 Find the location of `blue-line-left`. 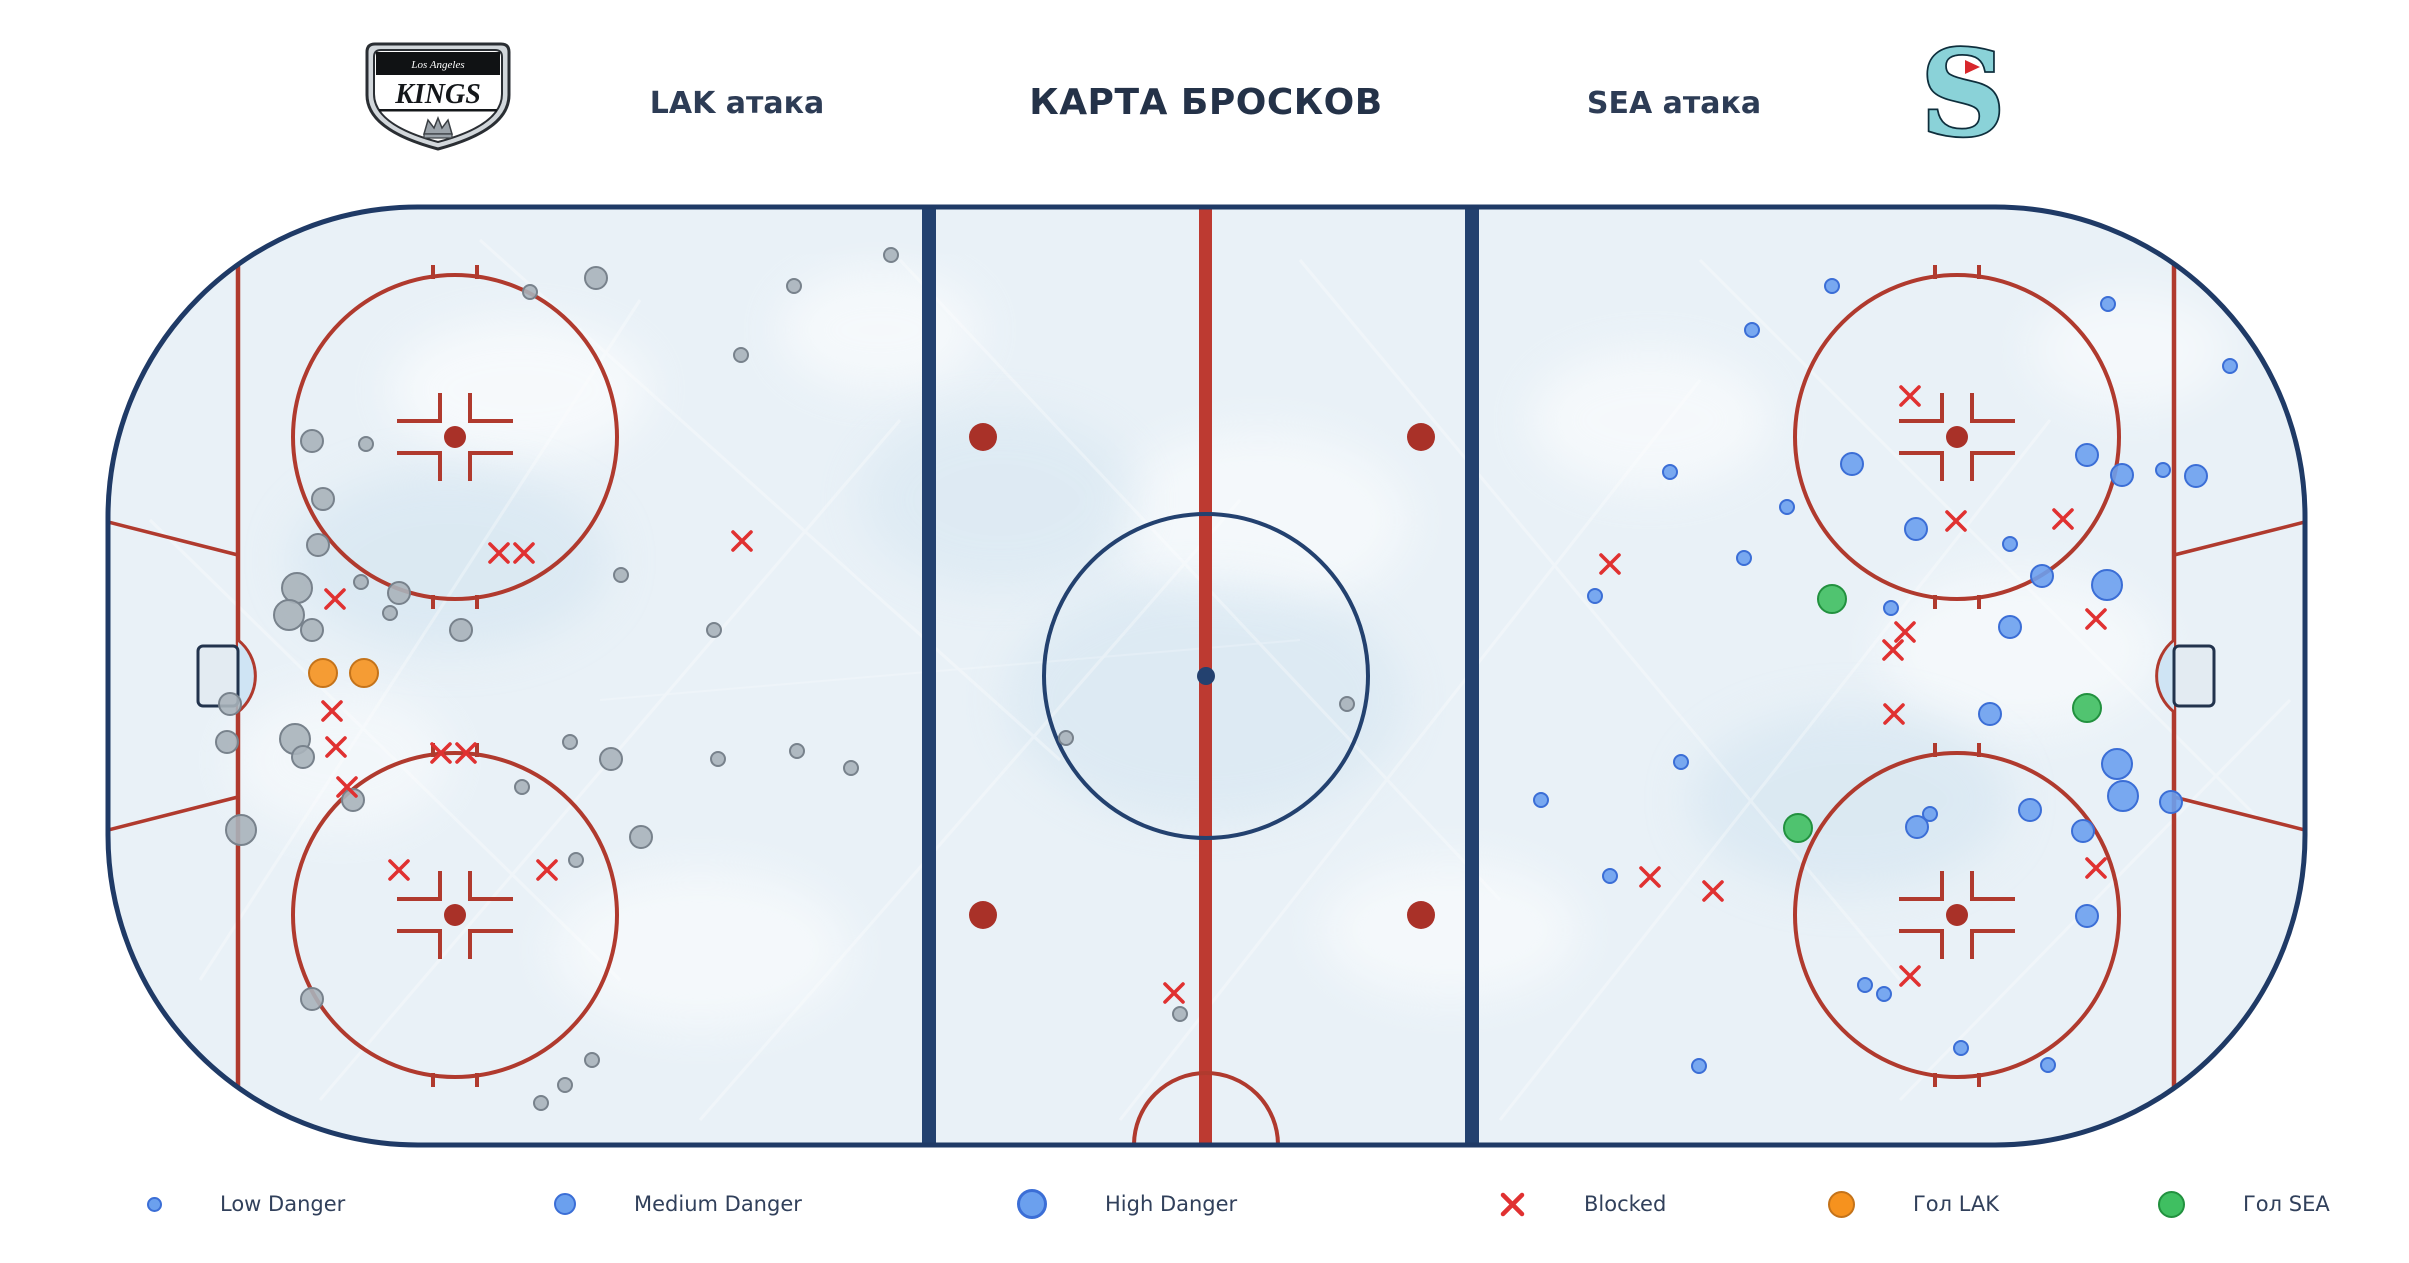

blue-line-left is located at coordinates (929, 676).